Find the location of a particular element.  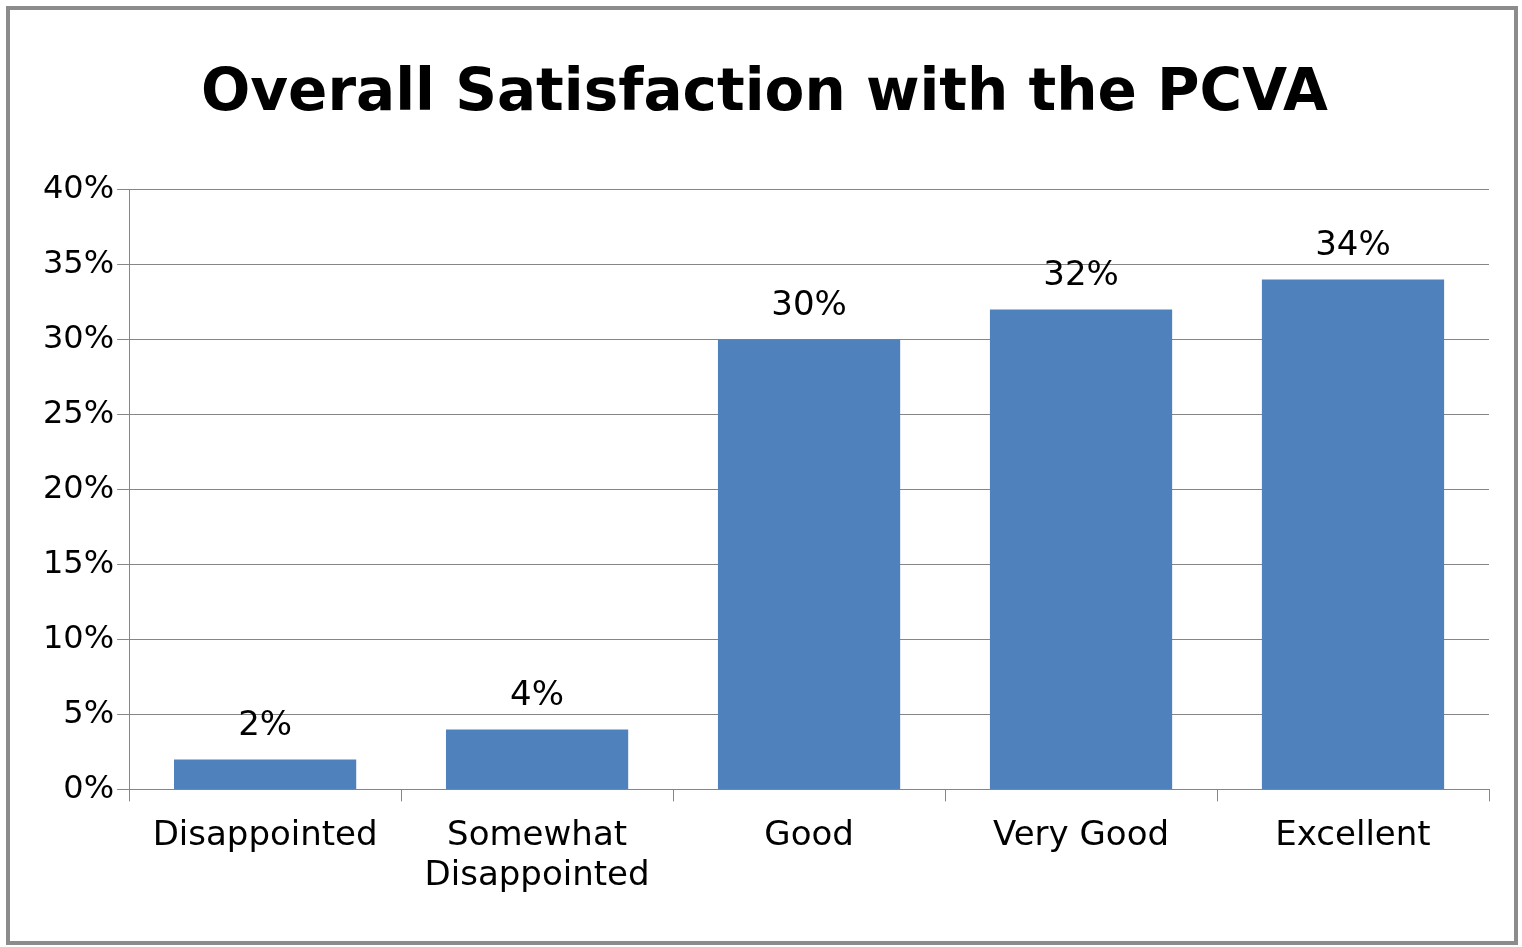

x-tick-label: Excellent is located at coordinates (1353, 832).